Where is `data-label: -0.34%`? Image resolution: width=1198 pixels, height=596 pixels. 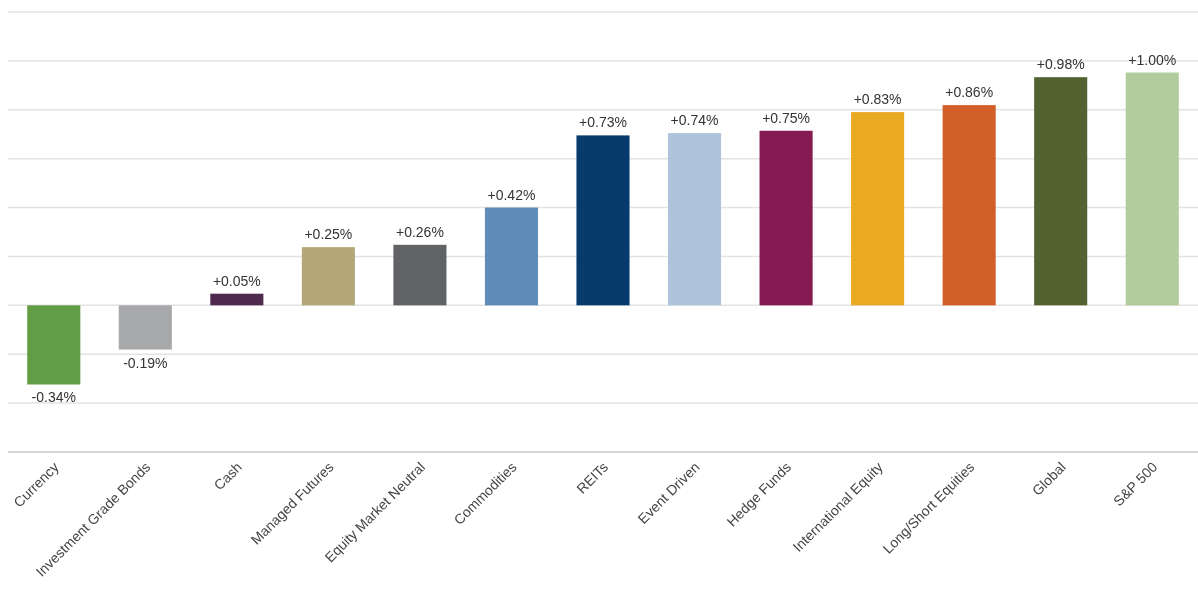
data-label: -0.34% is located at coordinates (53, 397).